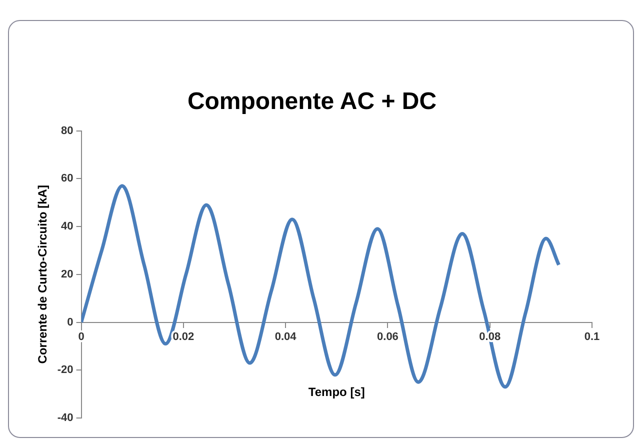  What do you see at coordinates (70, 322) in the screenshot?
I see `y-tick-label: 0` at bounding box center [70, 322].